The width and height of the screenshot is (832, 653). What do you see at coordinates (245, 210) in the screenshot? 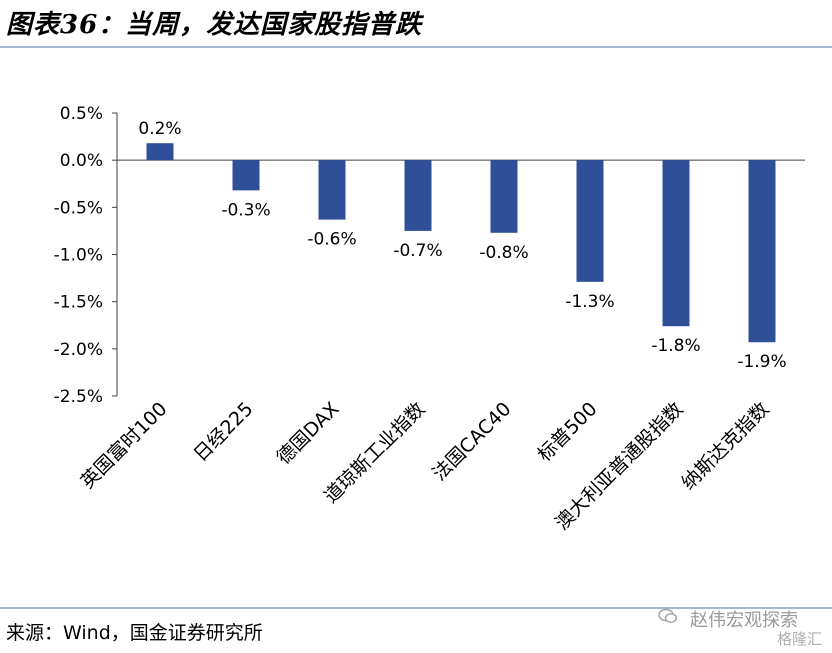
I see `data-label: -0.3%` at bounding box center [245, 210].